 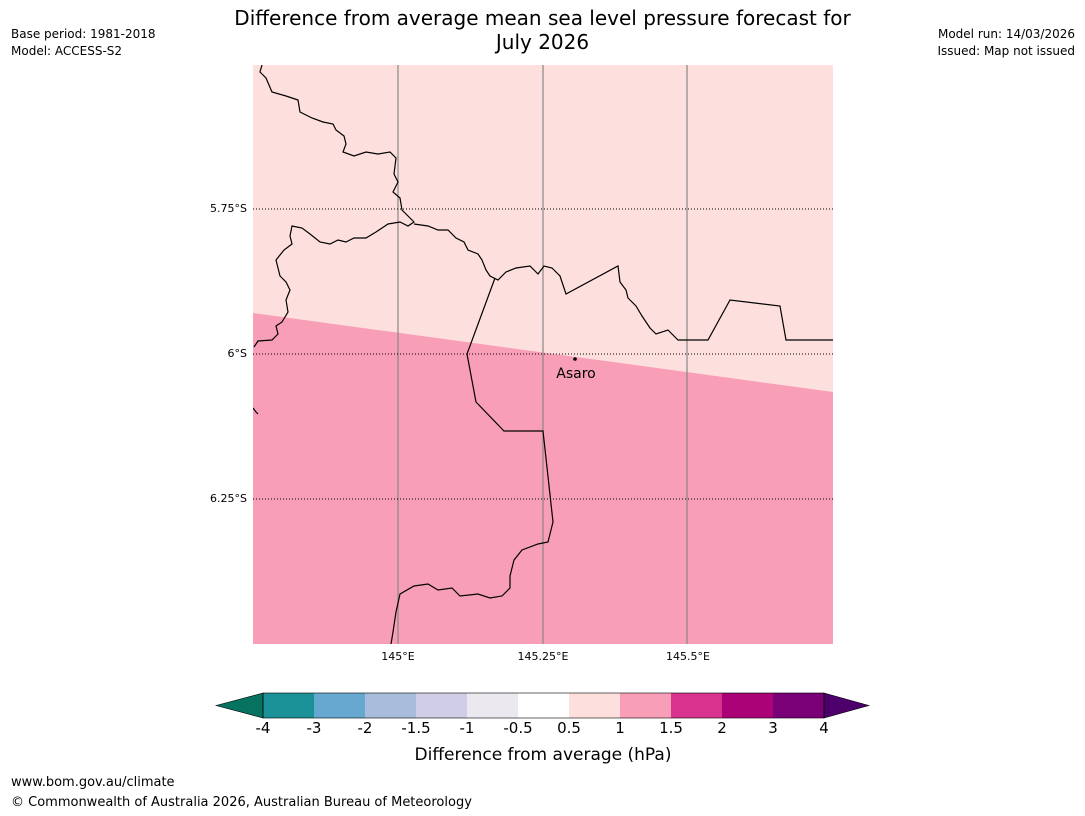 I want to click on place-marker-asaro, so click(x=575, y=359).